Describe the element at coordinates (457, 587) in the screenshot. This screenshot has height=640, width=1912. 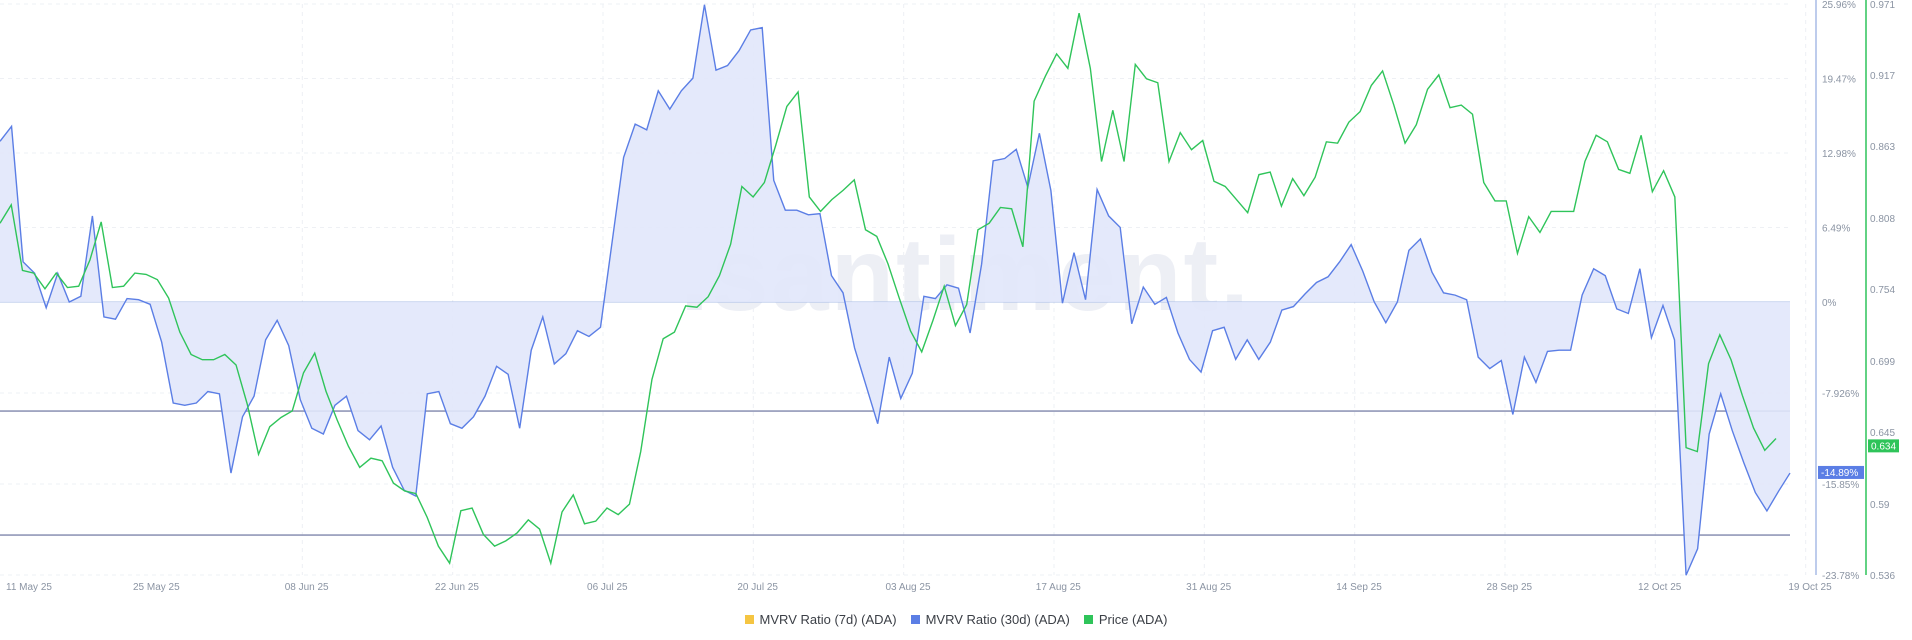
I see `x-tick-label: 22 Jun 25` at that location.